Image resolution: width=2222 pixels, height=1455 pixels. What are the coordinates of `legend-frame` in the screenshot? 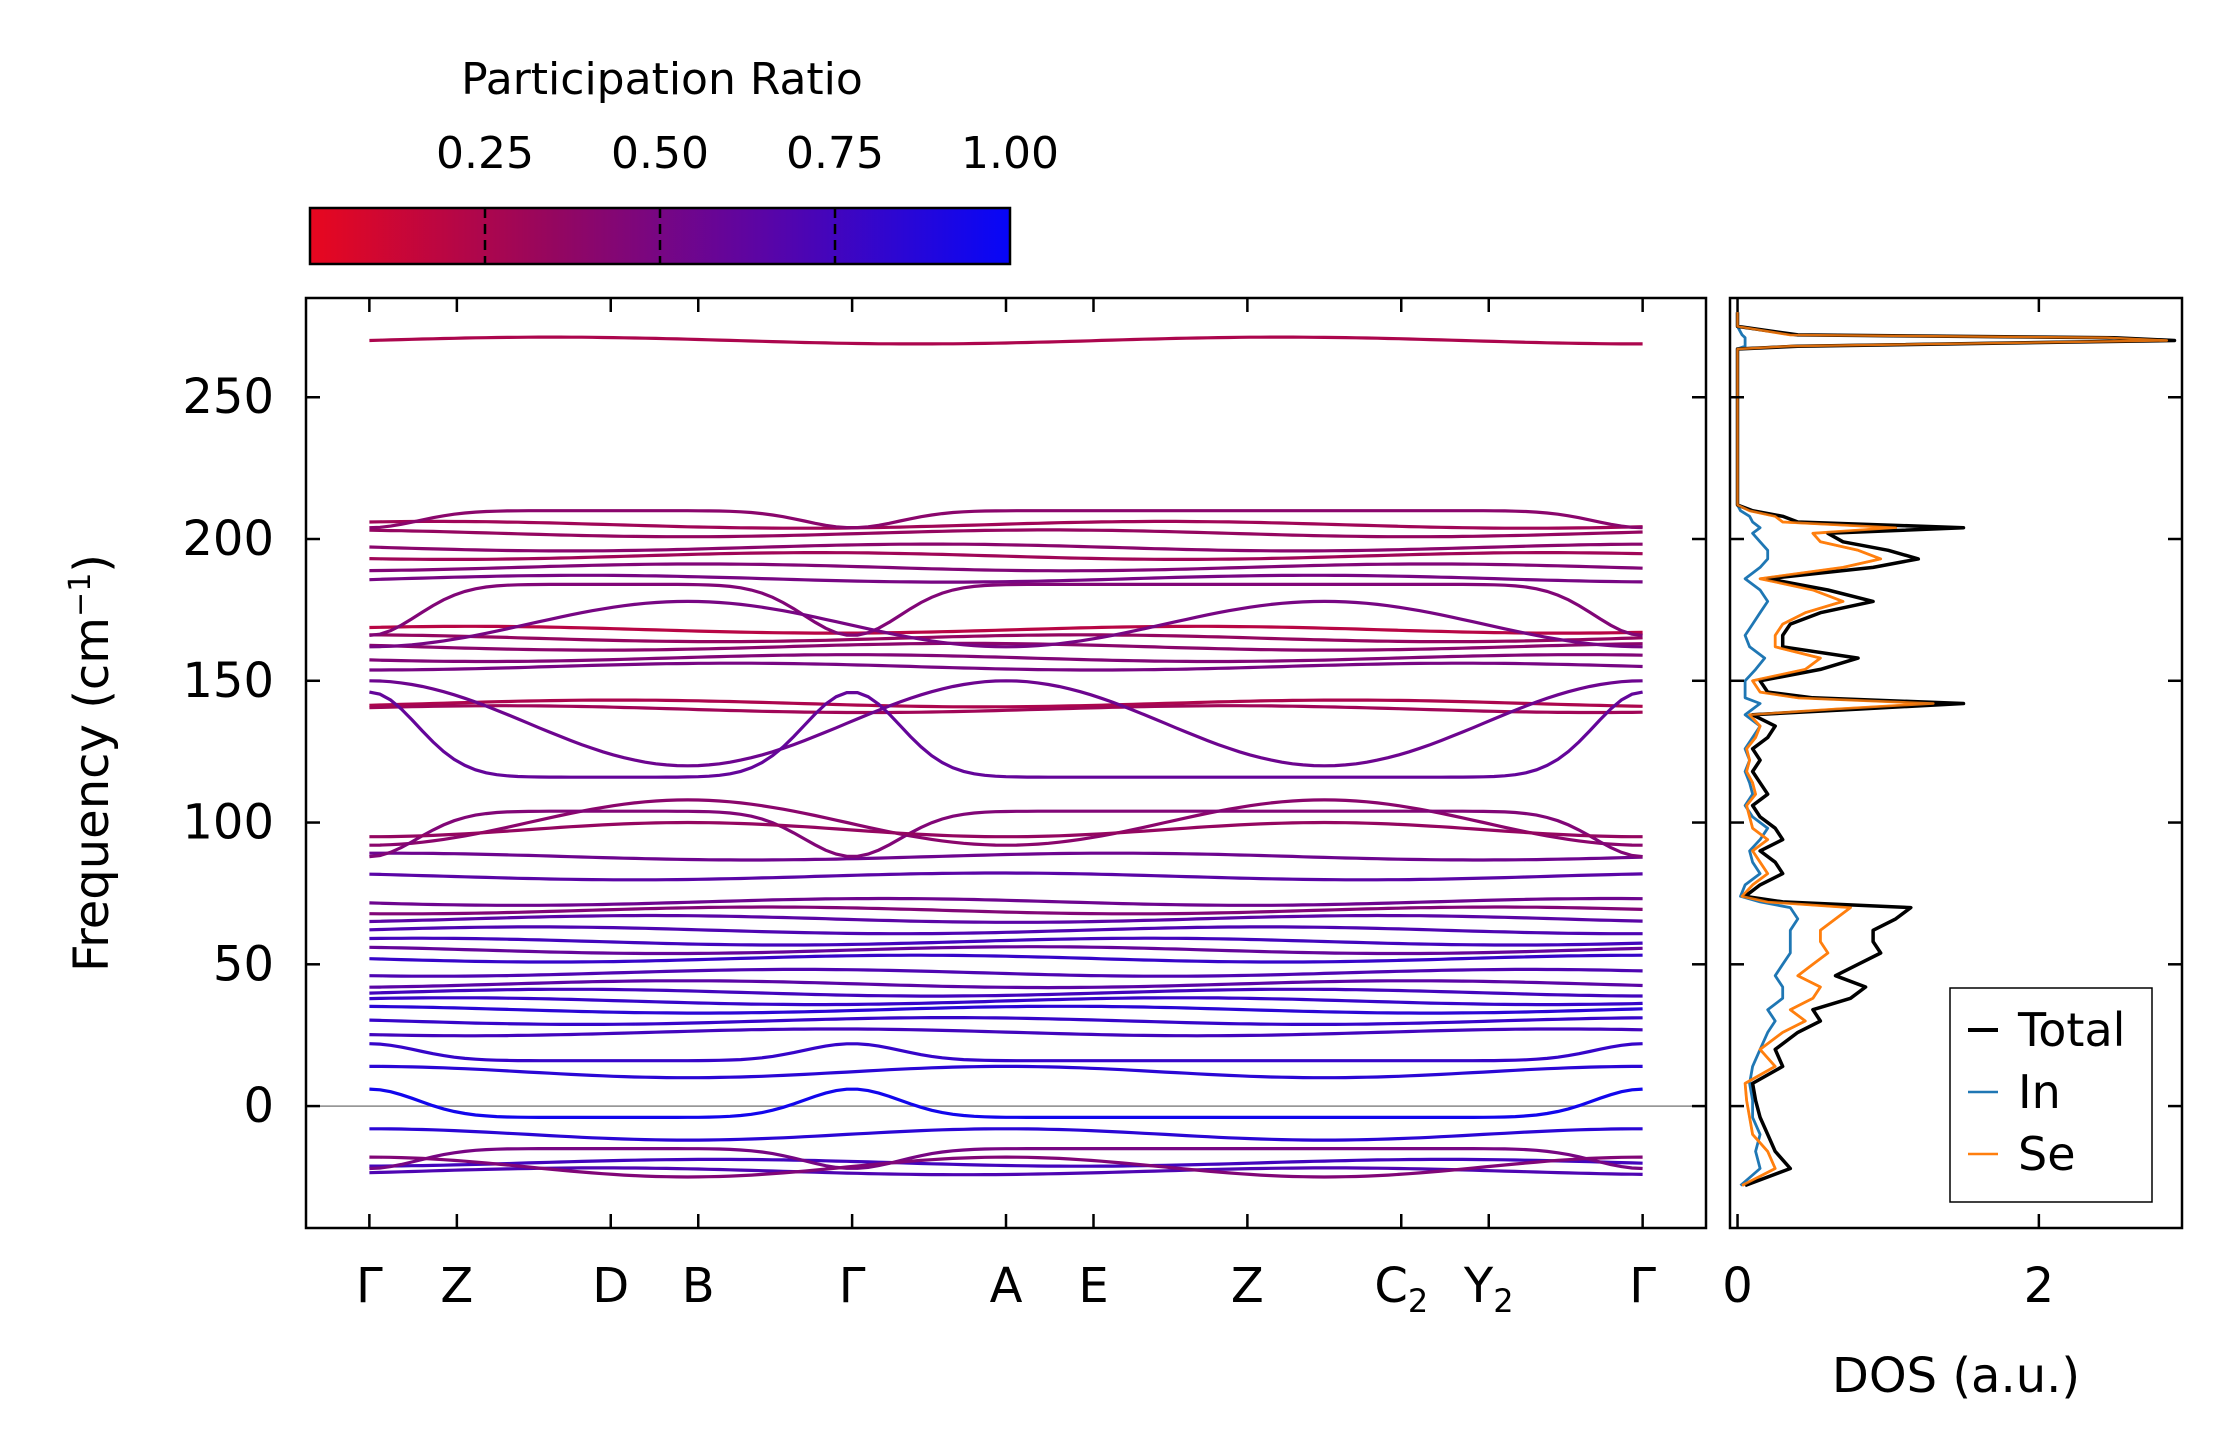 It's located at (2051, 1095).